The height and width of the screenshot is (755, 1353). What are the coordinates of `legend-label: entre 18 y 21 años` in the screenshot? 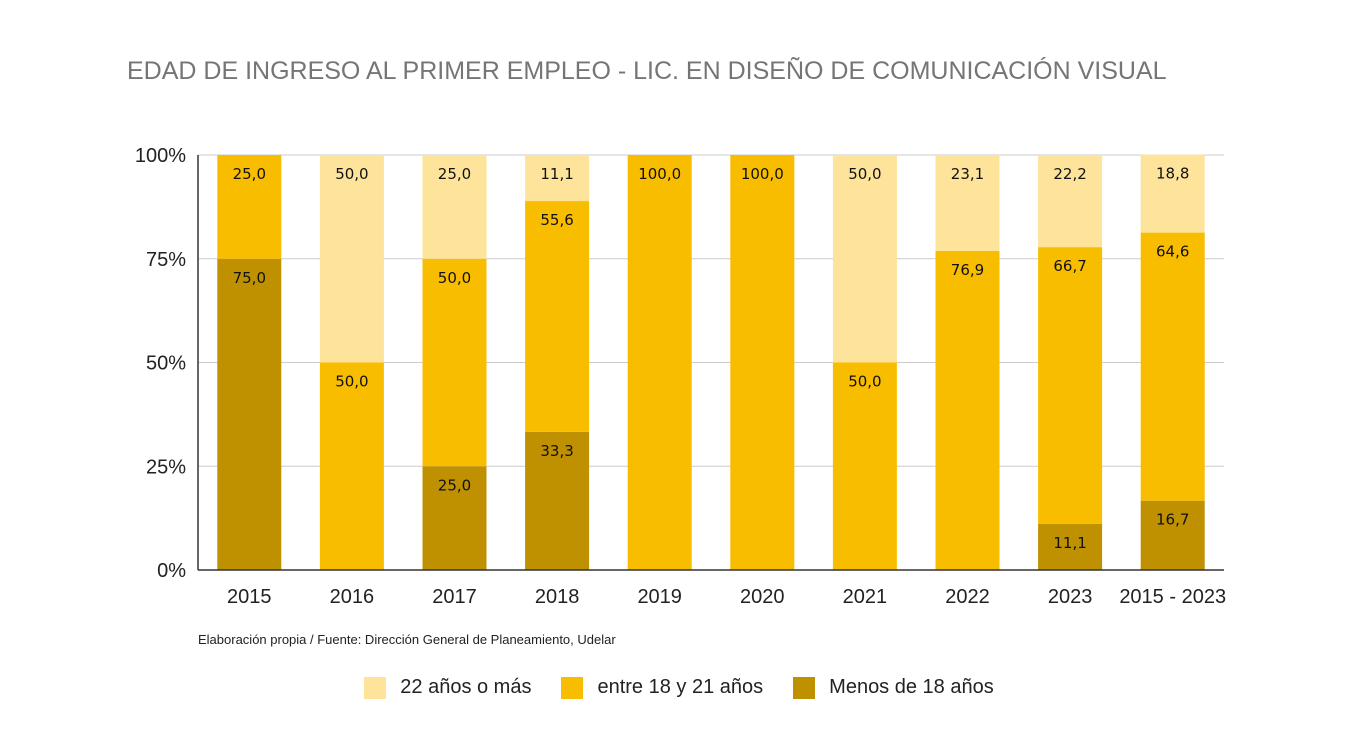 It's located at (680, 687).